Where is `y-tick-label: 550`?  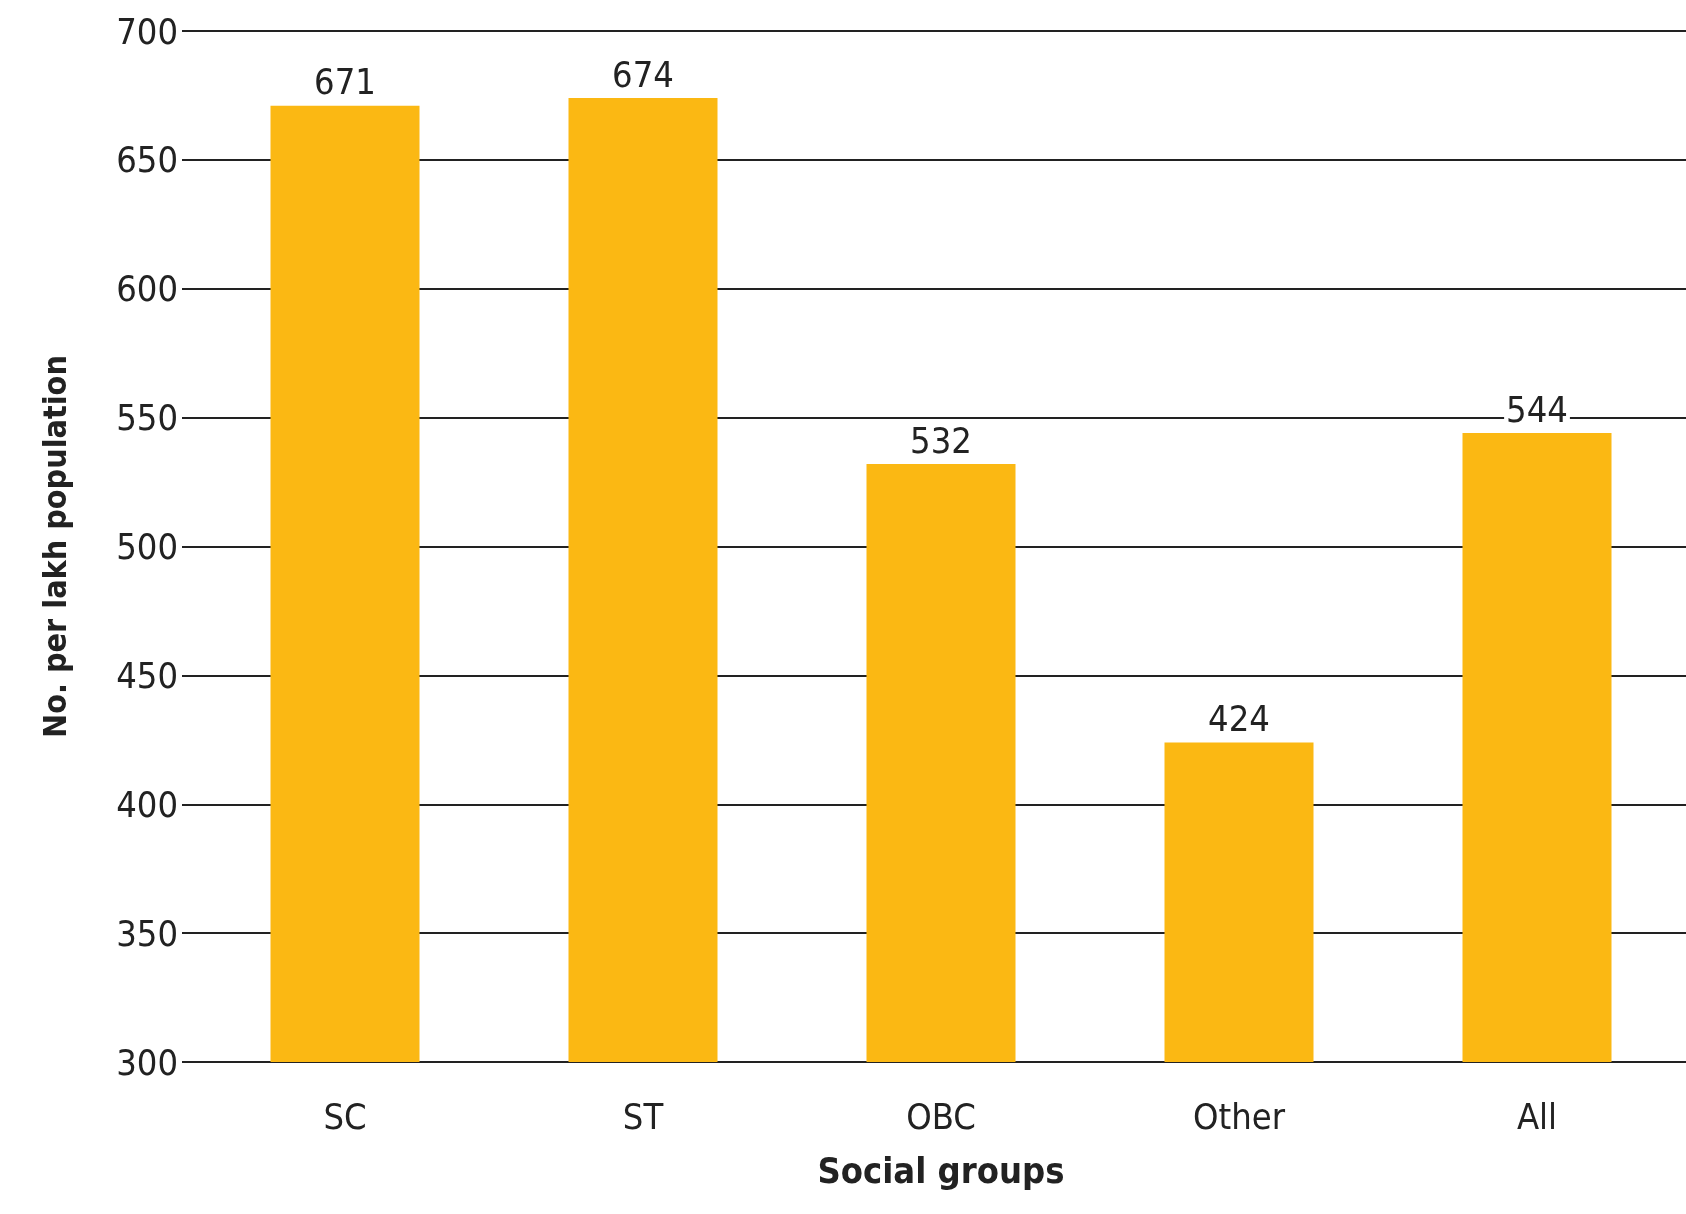 y-tick-label: 550 is located at coordinates (147, 418).